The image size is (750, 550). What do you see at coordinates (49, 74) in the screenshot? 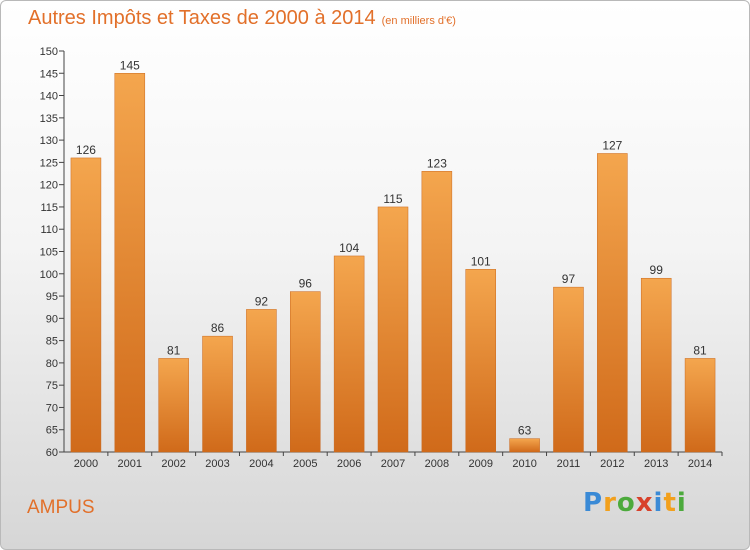
I see `y-tick-label: 145` at bounding box center [49, 74].